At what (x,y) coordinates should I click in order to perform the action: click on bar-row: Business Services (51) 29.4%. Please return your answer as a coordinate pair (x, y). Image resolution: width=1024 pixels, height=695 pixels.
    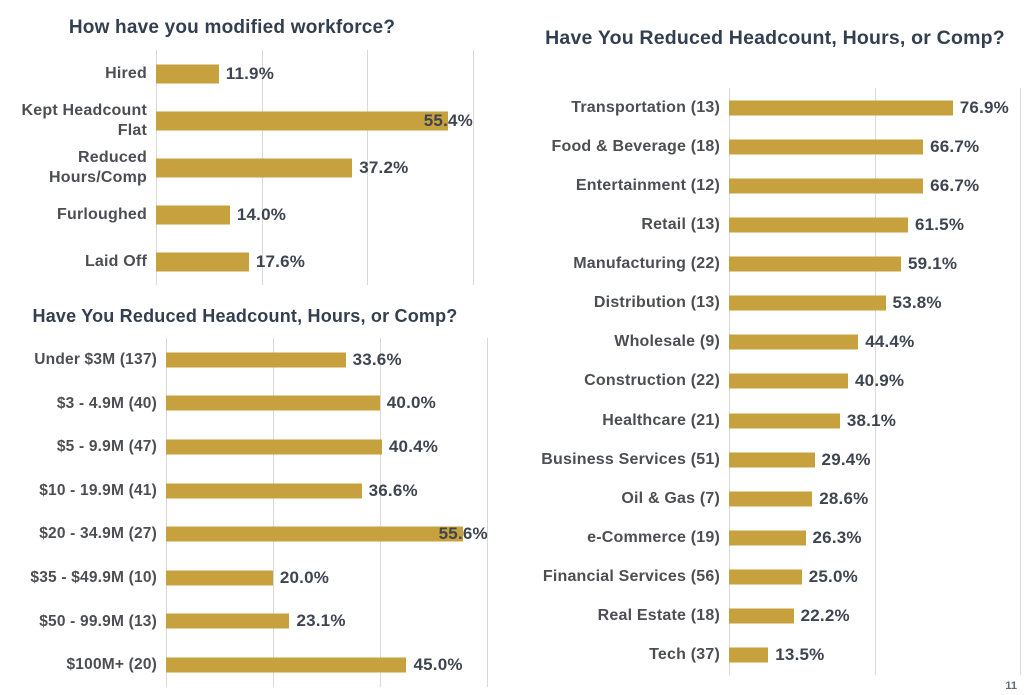
    Looking at the image, I should click on (775, 459).